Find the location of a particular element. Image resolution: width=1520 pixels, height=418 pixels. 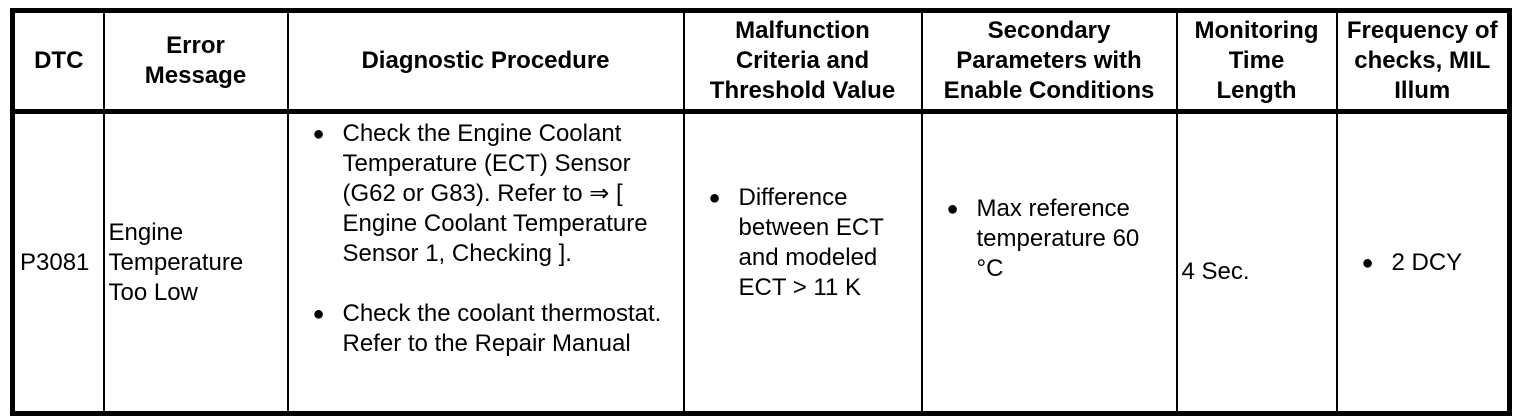

monitoring-time-text: 4 Sec. is located at coordinates (1215, 271).